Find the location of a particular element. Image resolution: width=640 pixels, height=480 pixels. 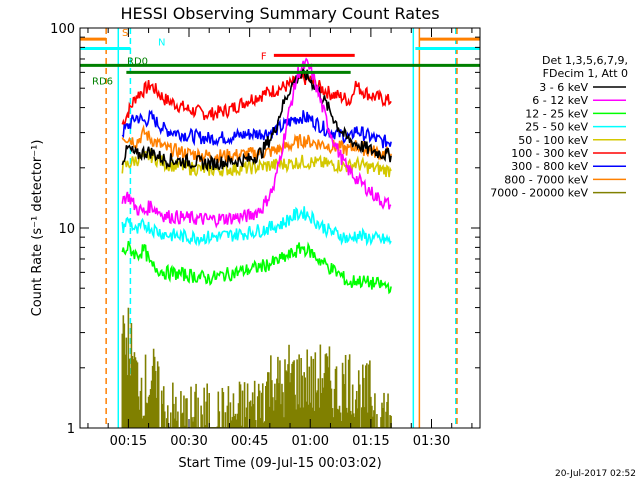

legend-entry-label: 25 - 50 keV is located at coordinates (556, 127).